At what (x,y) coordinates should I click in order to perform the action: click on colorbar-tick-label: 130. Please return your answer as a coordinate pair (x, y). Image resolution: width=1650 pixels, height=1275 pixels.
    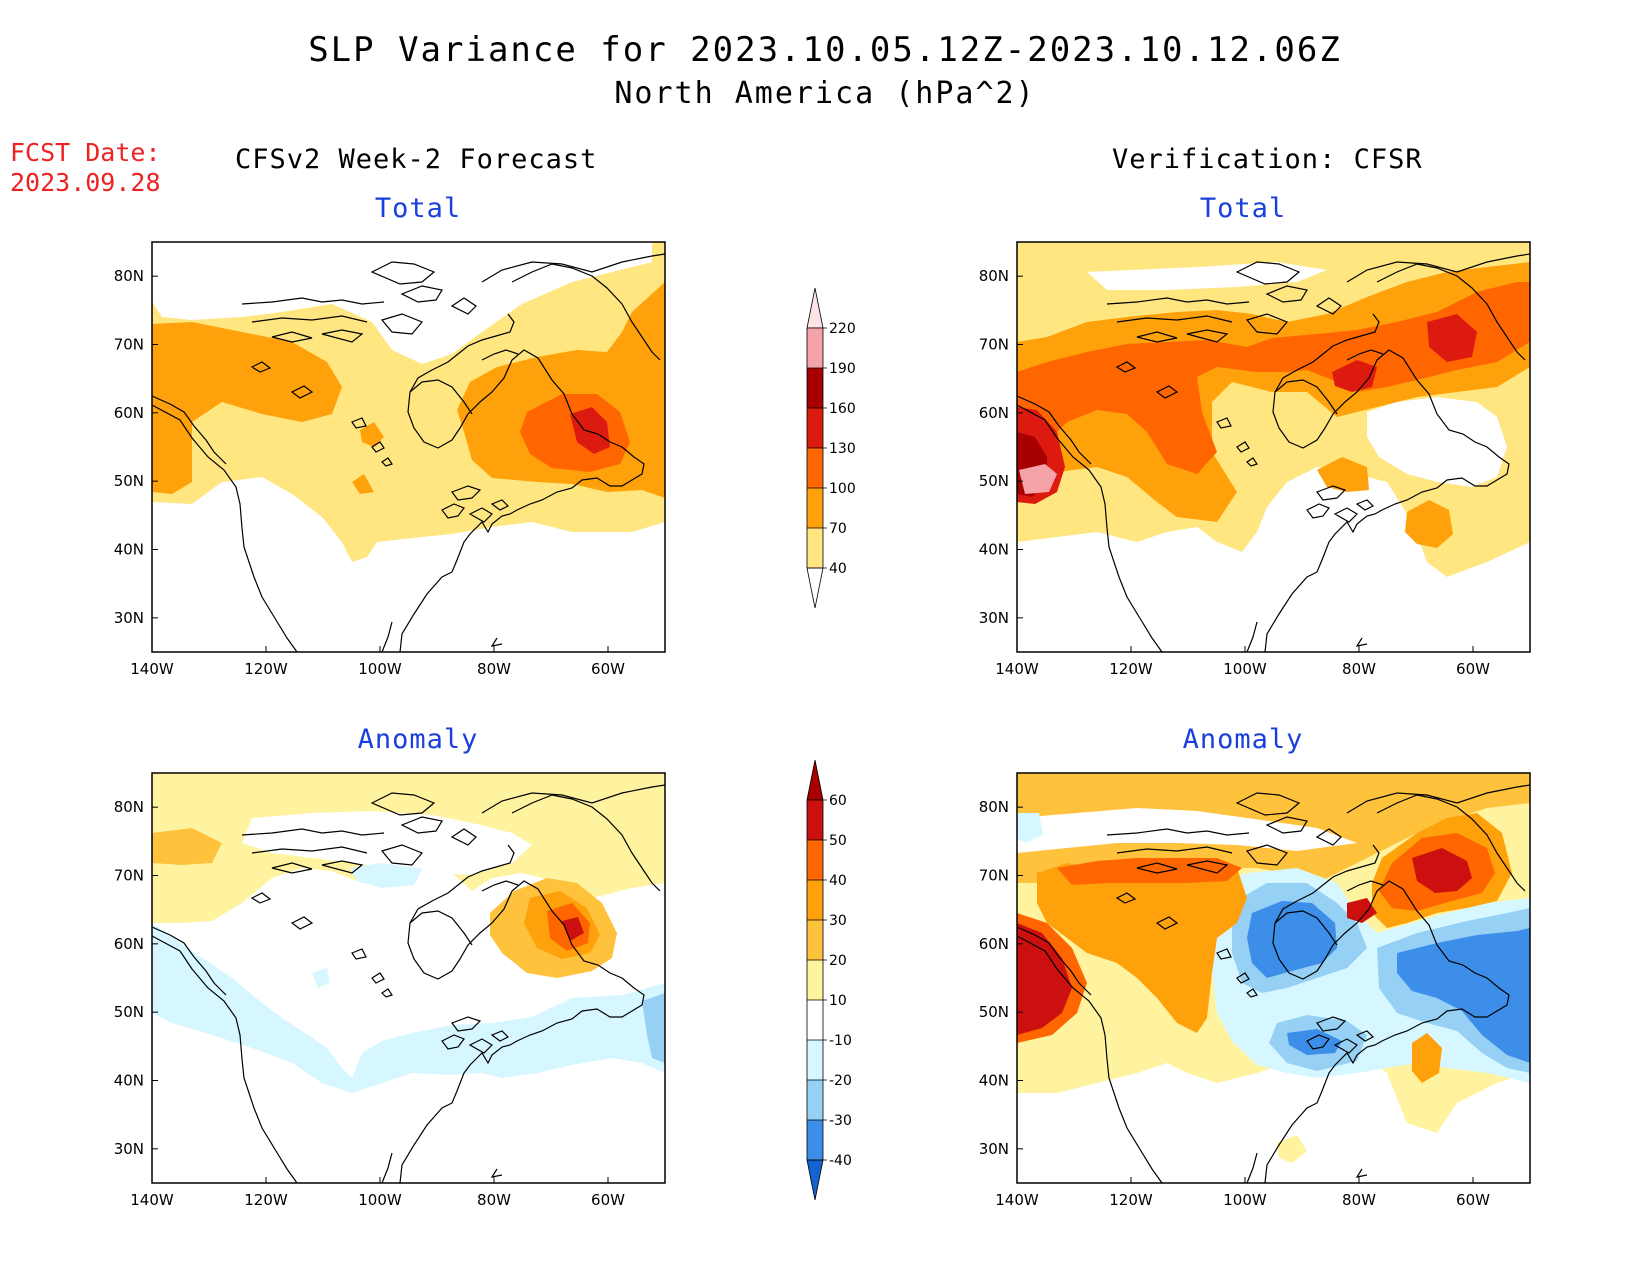
    Looking at the image, I should click on (842, 449).